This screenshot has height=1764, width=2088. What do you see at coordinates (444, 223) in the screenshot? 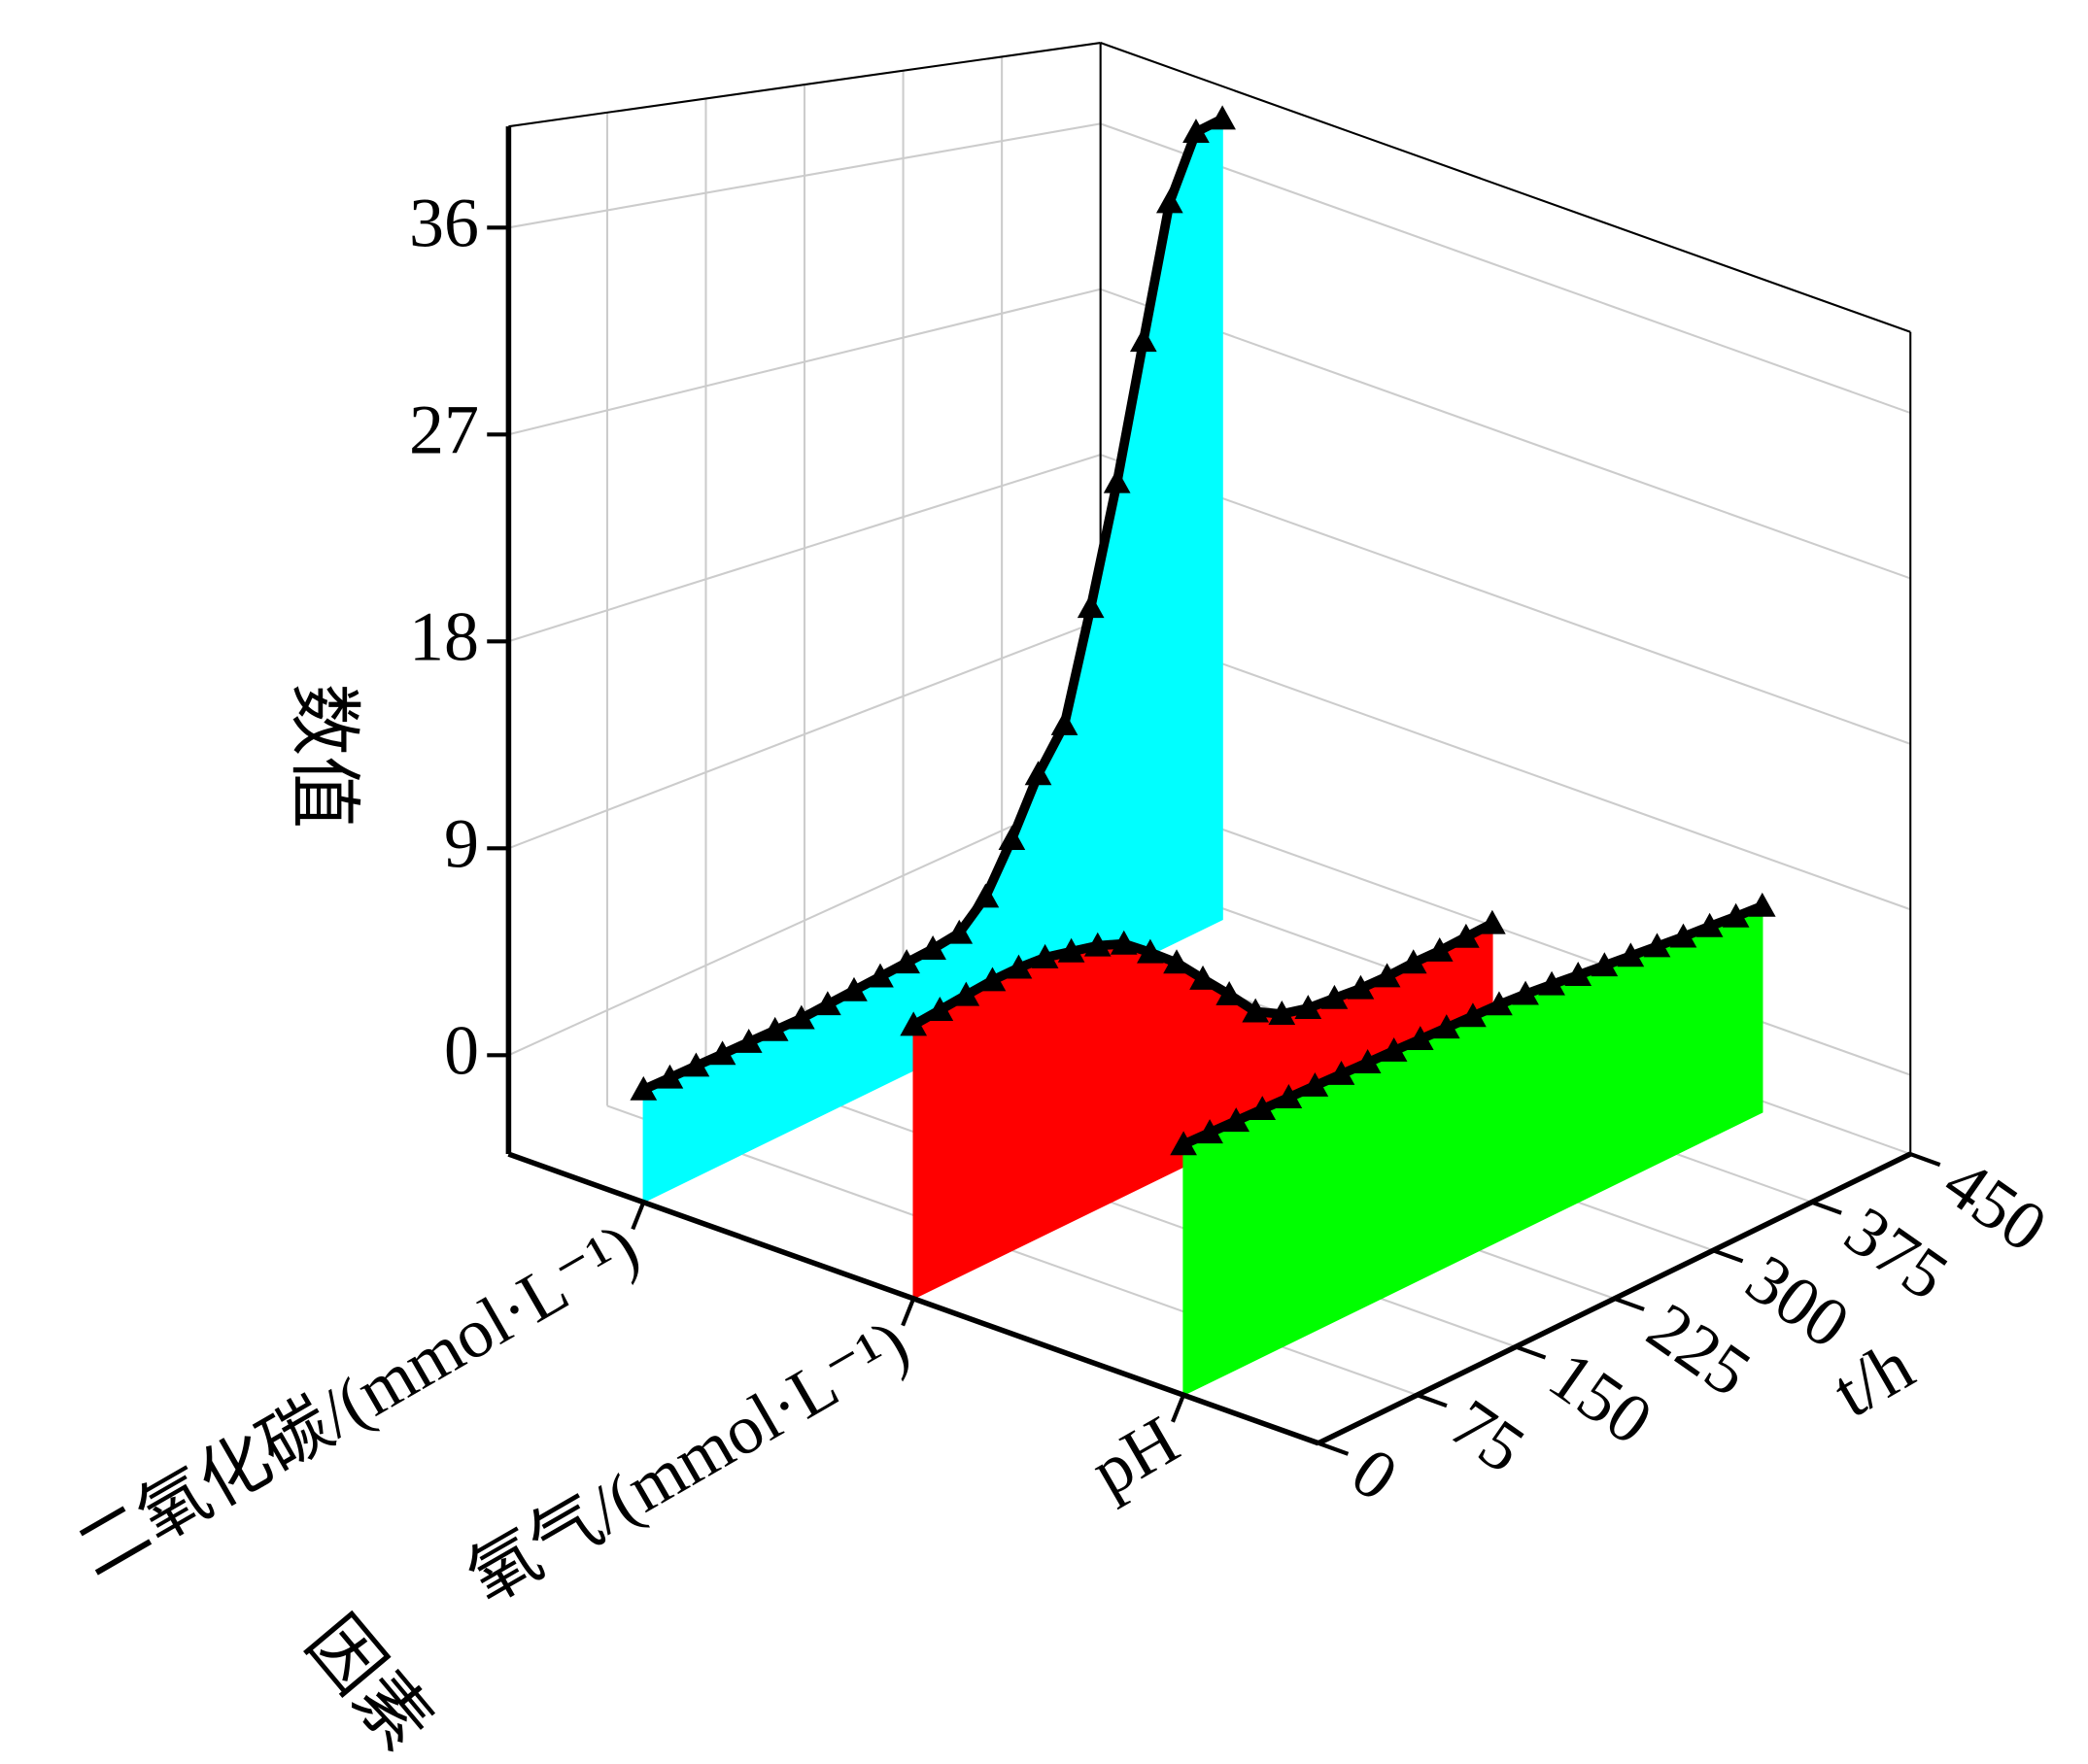
I see `z-tick-label: 36` at bounding box center [444, 223].